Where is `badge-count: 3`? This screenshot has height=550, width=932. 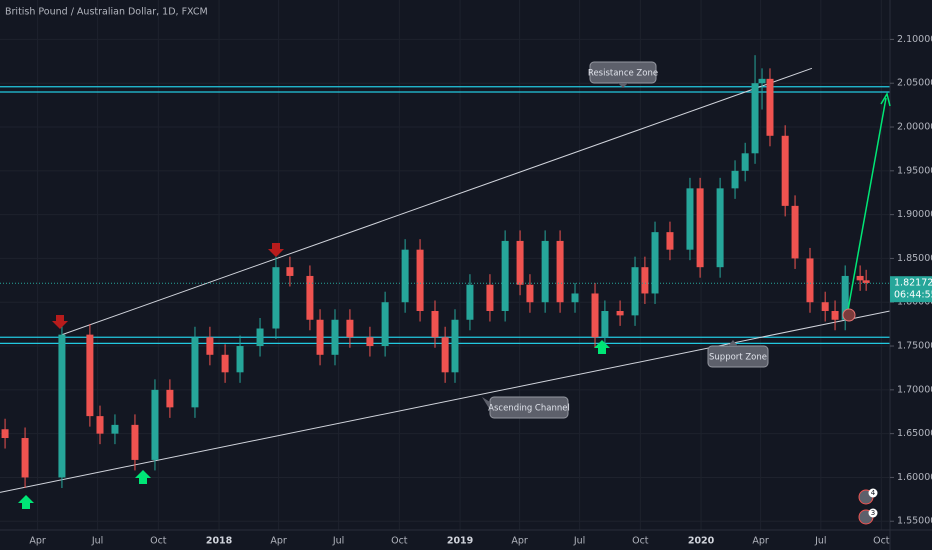
badge-count: 3 is located at coordinates (873, 513).